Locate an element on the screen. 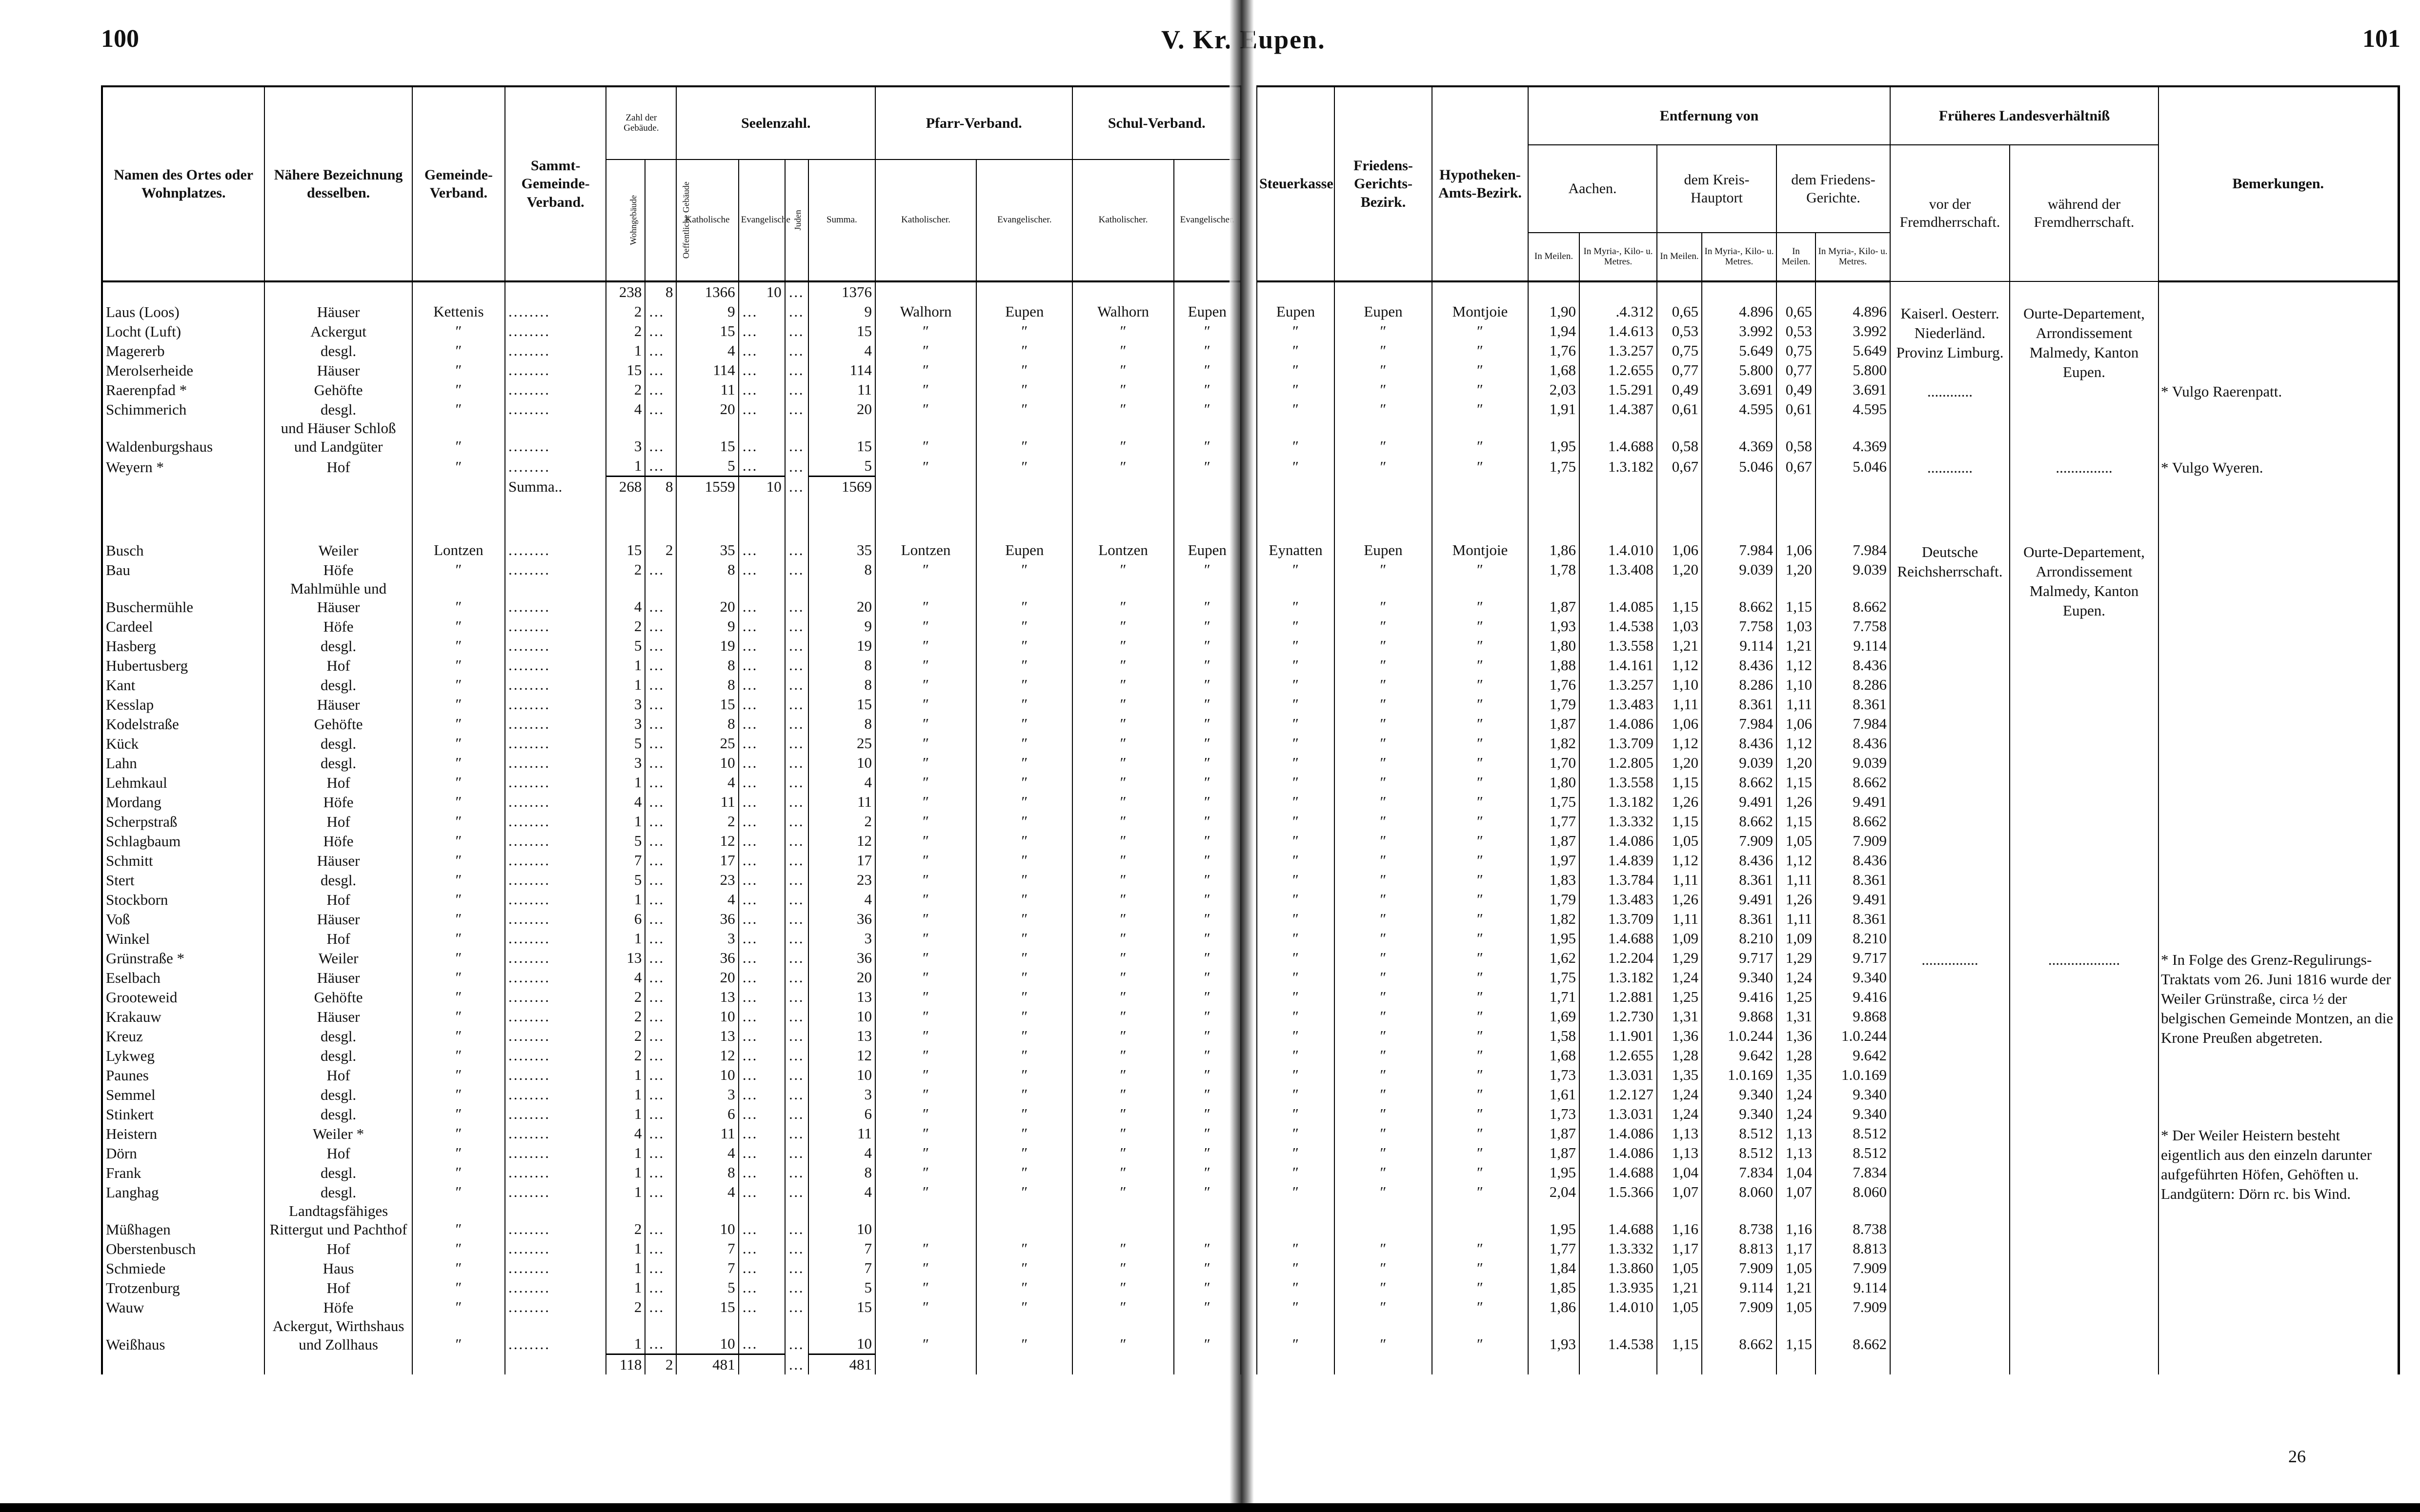 This screenshot has width=2420, height=1512. table-row: Raerenpfad *Gehöfte″21111″″″″ is located at coordinates (671, 389).